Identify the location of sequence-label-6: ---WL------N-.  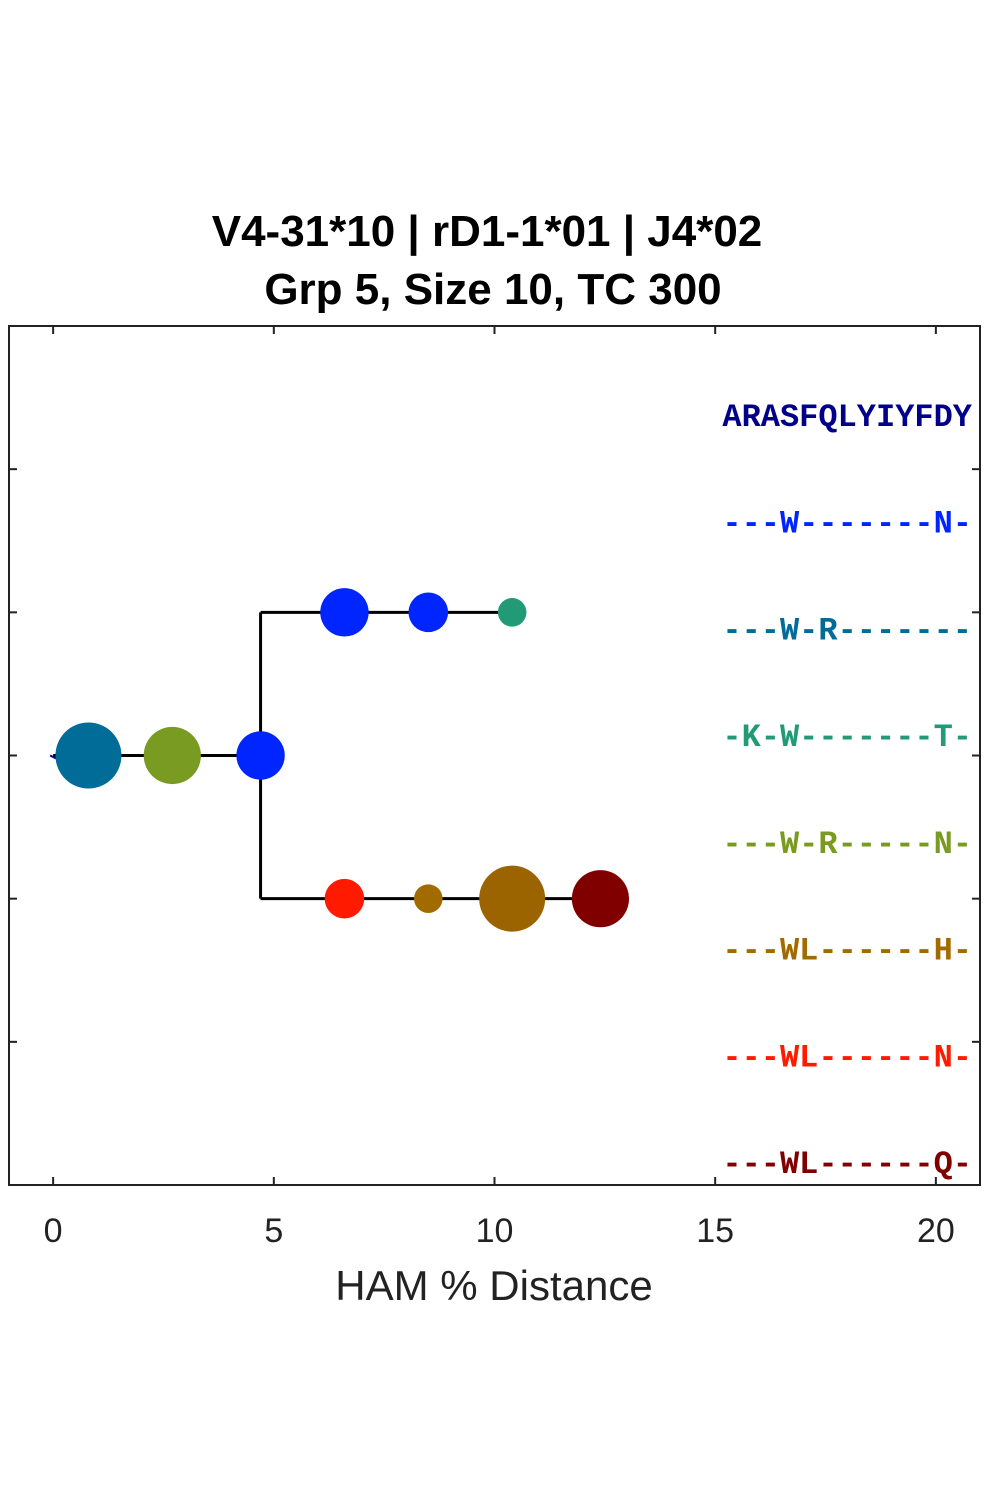
(847, 1057).